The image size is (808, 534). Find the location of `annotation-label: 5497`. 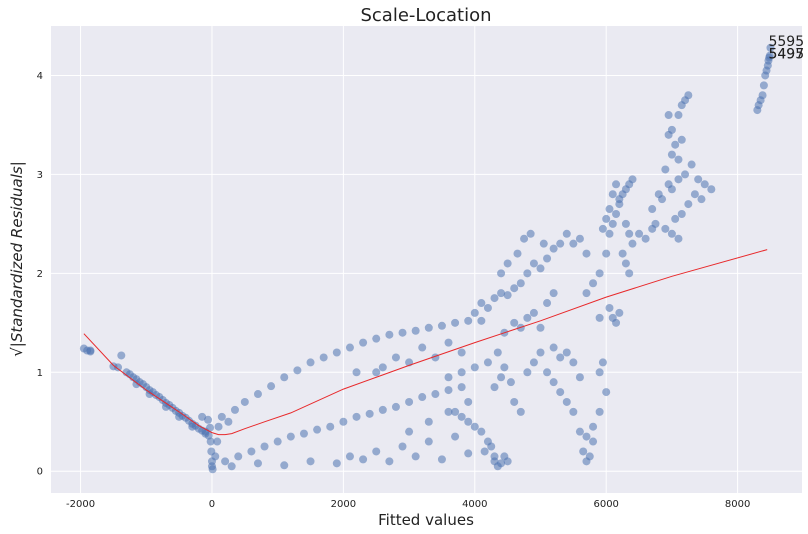

annotation-label: 5497 is located at coordinates (786, 55).